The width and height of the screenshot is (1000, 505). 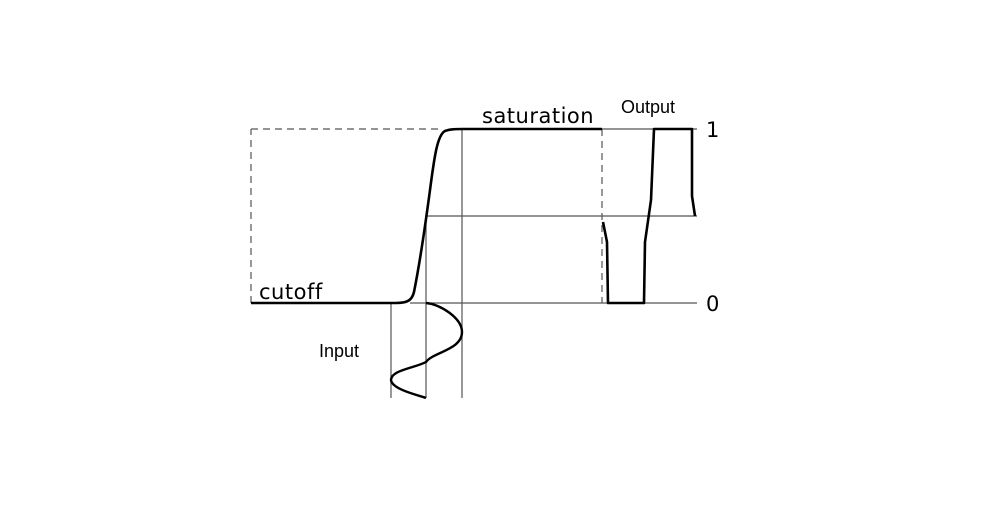 I want to click on output-waveform, so click(x=649, y=216).